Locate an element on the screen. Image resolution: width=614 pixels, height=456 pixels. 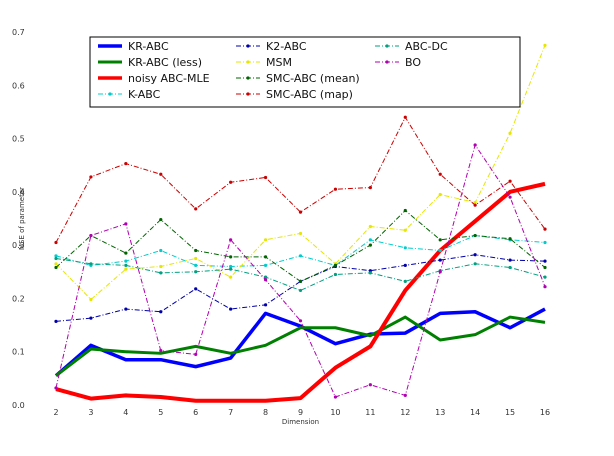
x-axis-label: Dimension is located at coordinates (300, 422).